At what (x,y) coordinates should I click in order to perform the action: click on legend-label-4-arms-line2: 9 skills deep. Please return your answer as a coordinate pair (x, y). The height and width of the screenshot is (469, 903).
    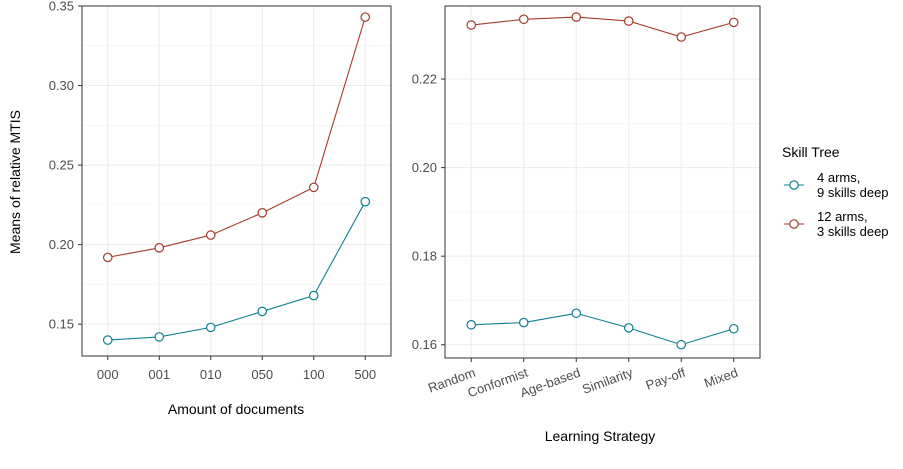
    Looking at the image, I should click on (853, 192).